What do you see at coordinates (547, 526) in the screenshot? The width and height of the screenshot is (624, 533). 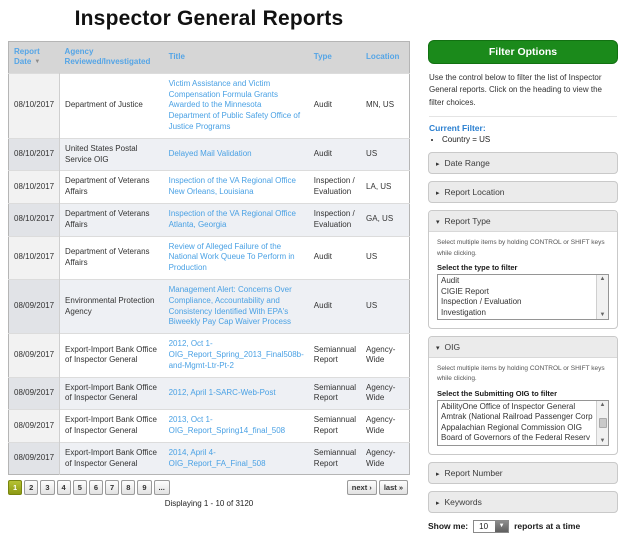 I see `show-me-suffix: reports at a time` at bounding box center [547, 526].